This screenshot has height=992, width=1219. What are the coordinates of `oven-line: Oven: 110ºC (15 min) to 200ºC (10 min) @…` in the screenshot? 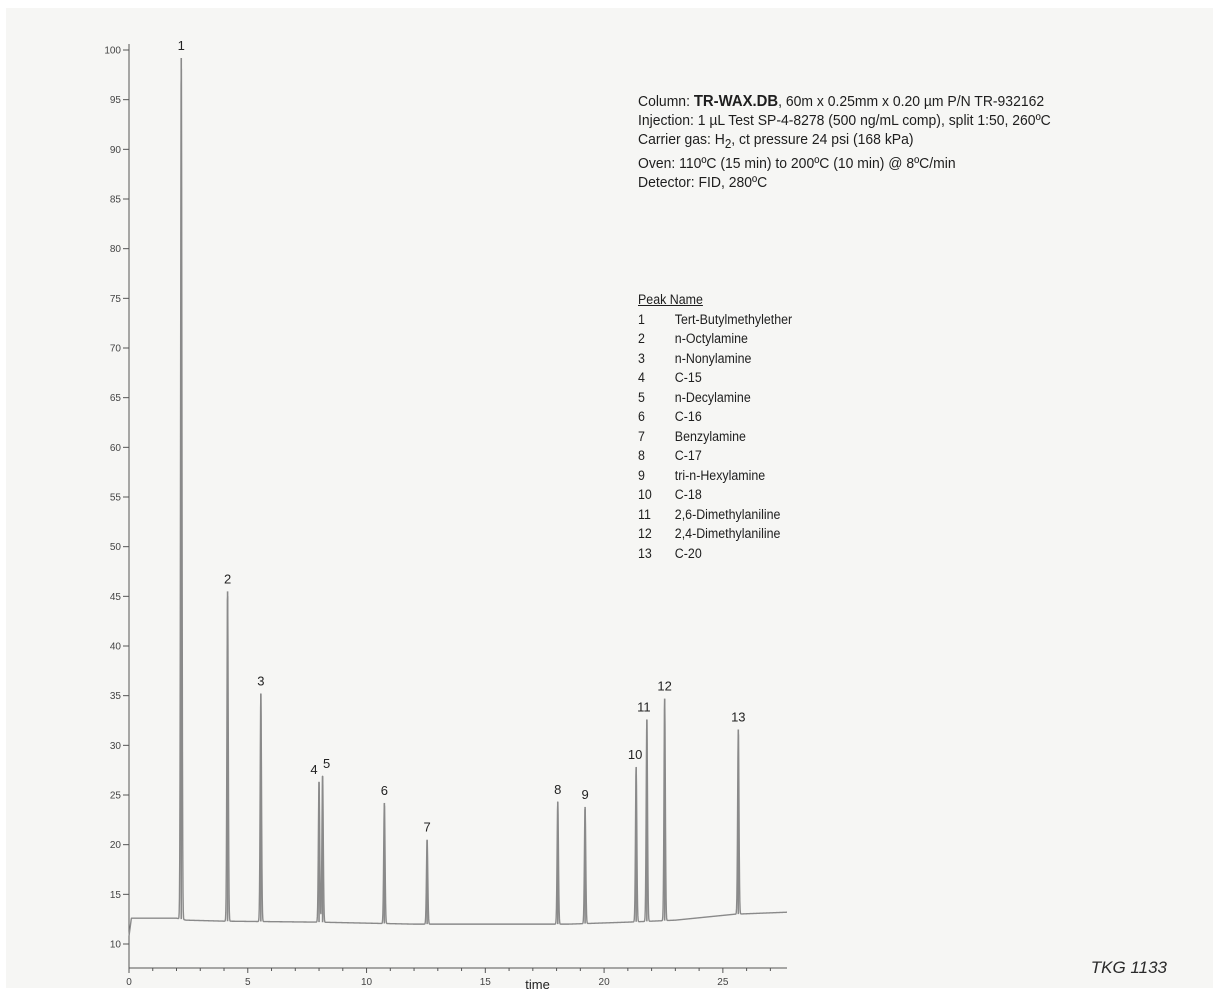 It's located at (797, 163).